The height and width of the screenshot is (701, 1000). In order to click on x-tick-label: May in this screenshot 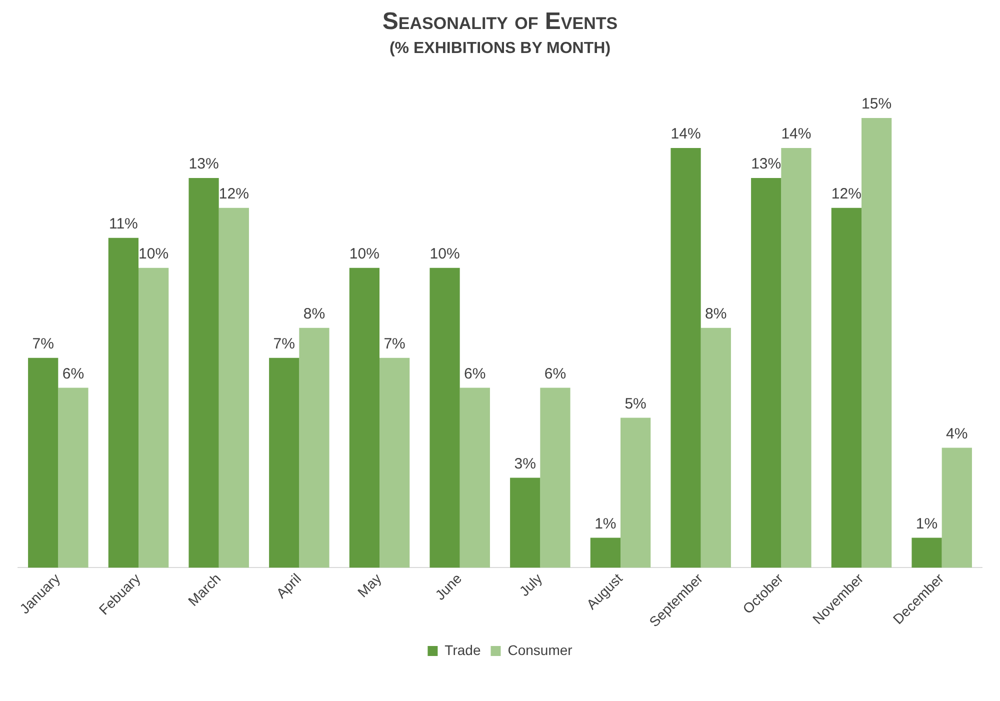, I will do `click(369, 585)`.